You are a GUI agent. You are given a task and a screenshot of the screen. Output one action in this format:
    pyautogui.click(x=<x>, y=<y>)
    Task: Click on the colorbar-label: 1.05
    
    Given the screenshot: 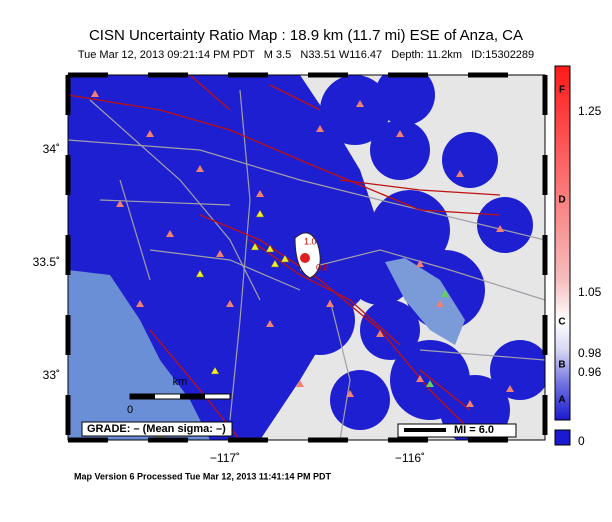 What is the action you would take?
    pyautogui.click(x=590, y=292)
    